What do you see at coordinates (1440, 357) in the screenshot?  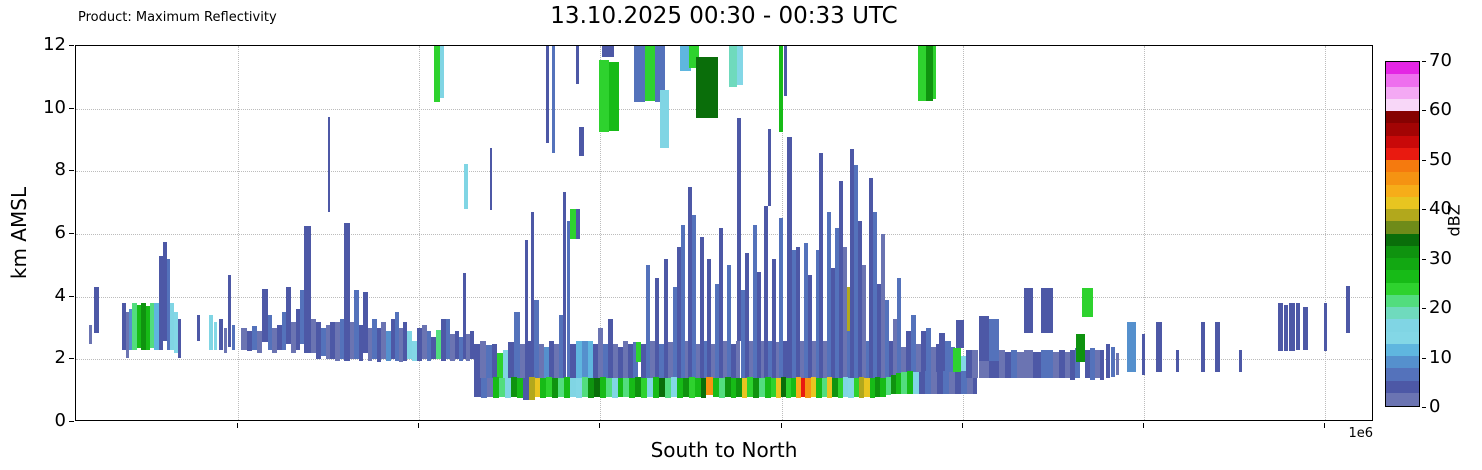 I see `colorbar-tick-label: 10` at bounding box center [1440, 357].